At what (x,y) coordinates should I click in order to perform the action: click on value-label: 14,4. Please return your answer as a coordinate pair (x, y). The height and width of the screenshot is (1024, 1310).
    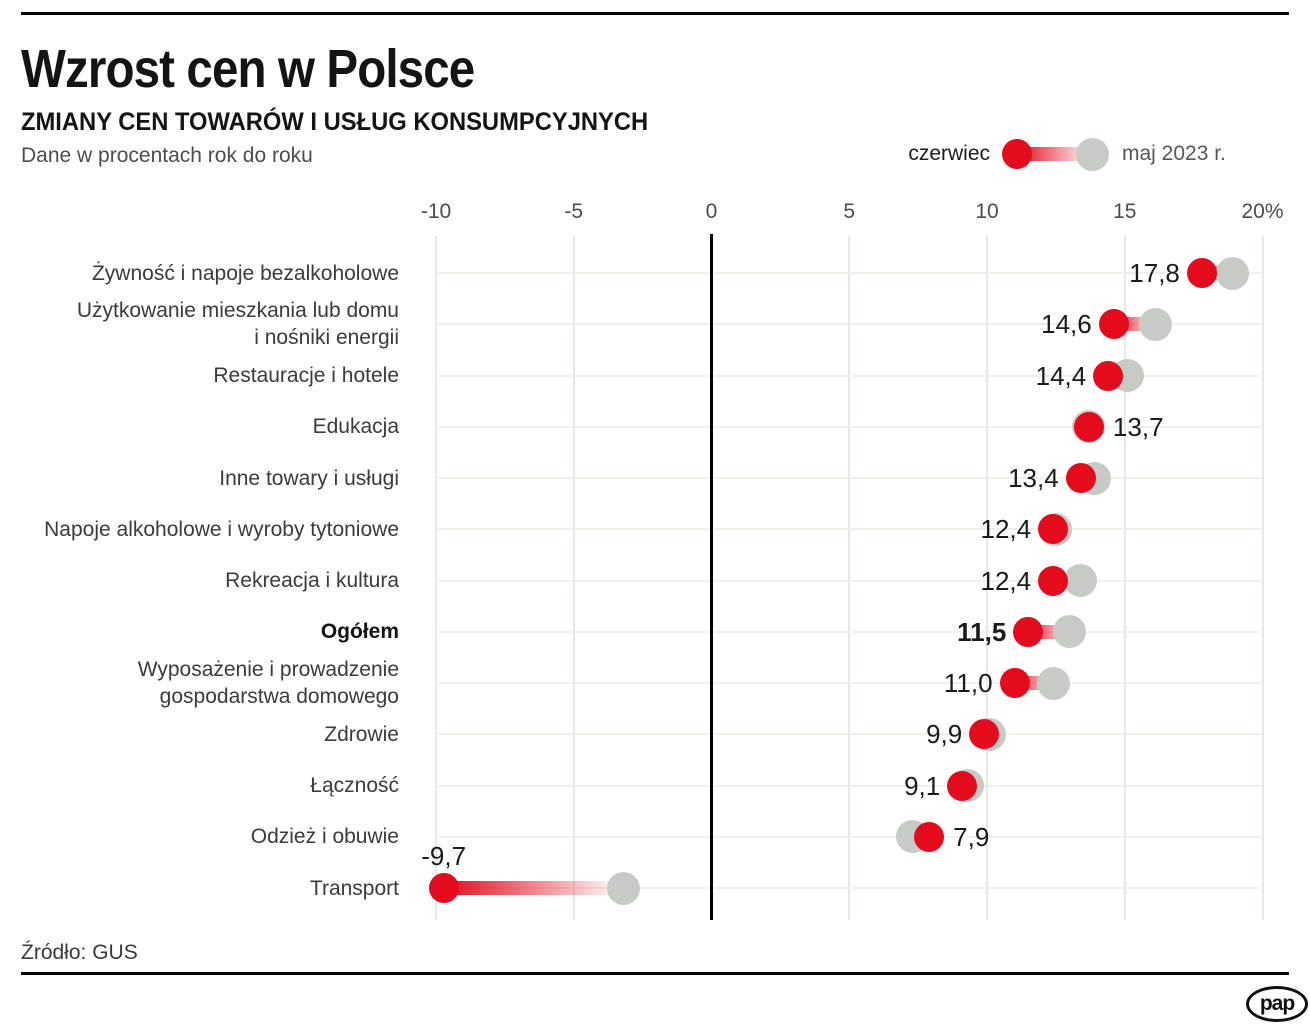
    Looking at the image, I should click on (1061, 375).